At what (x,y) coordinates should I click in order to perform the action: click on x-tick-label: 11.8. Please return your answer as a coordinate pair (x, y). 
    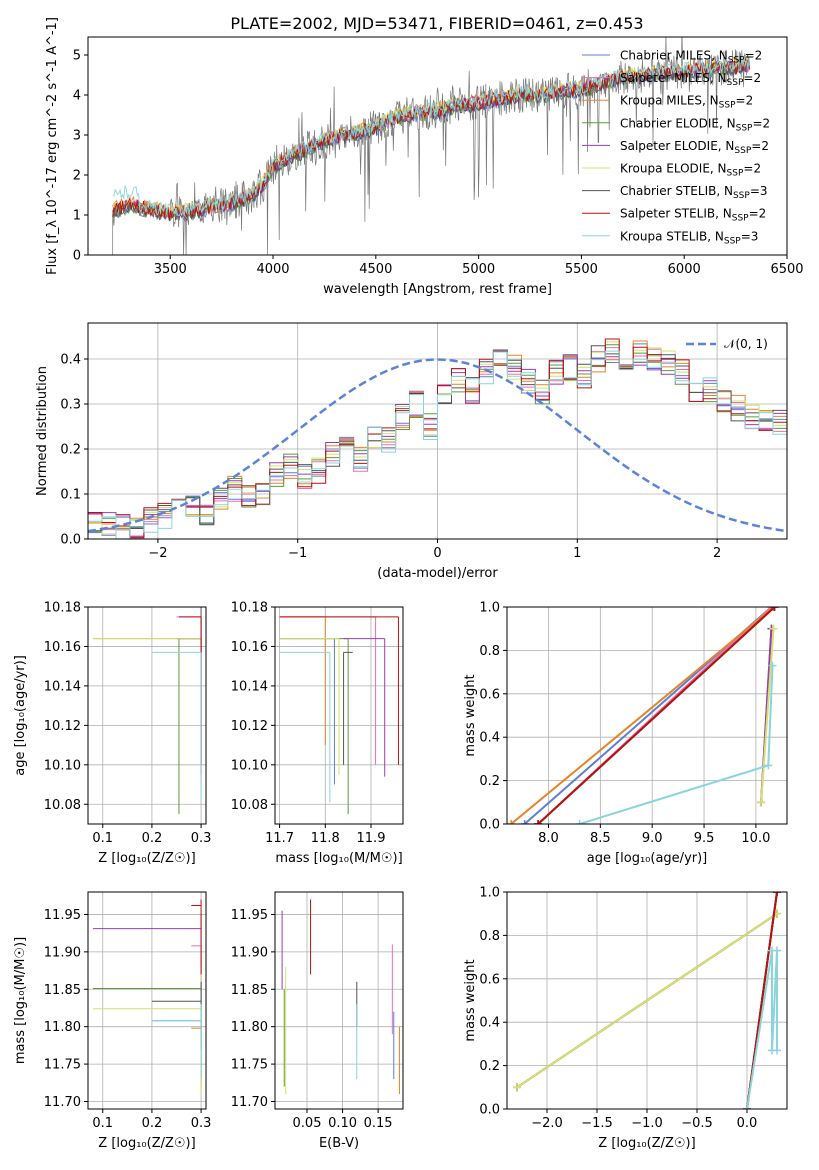
    Looking at the image, I should click on (325, 838).